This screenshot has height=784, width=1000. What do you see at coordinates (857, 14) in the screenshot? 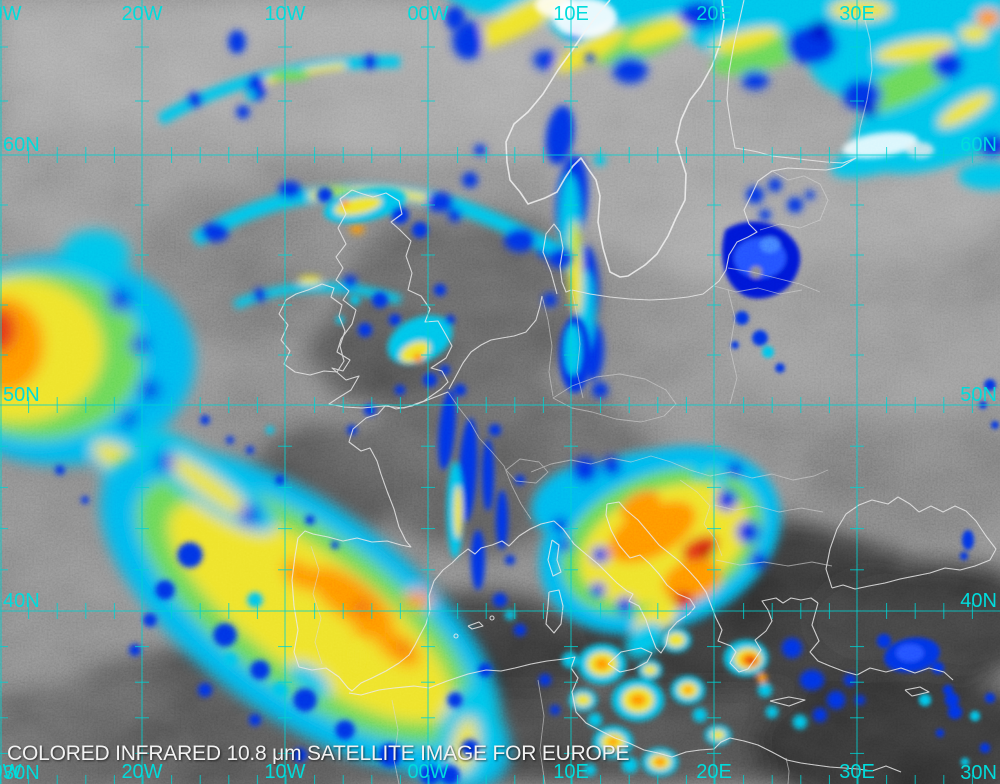
I see `longitude-label-top: 30E` at bounding box center [857, 14].